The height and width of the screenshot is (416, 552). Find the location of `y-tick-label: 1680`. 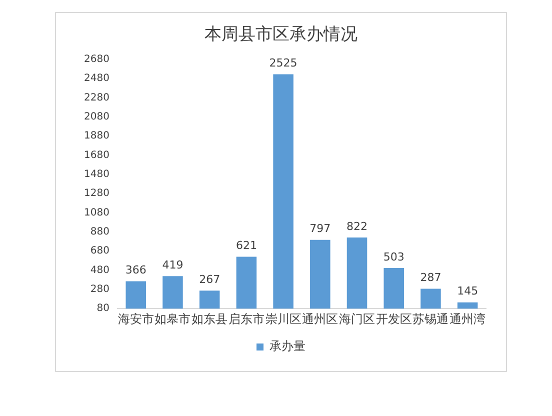

y-tick-label: 1680 is located at coordinates (97, 155).